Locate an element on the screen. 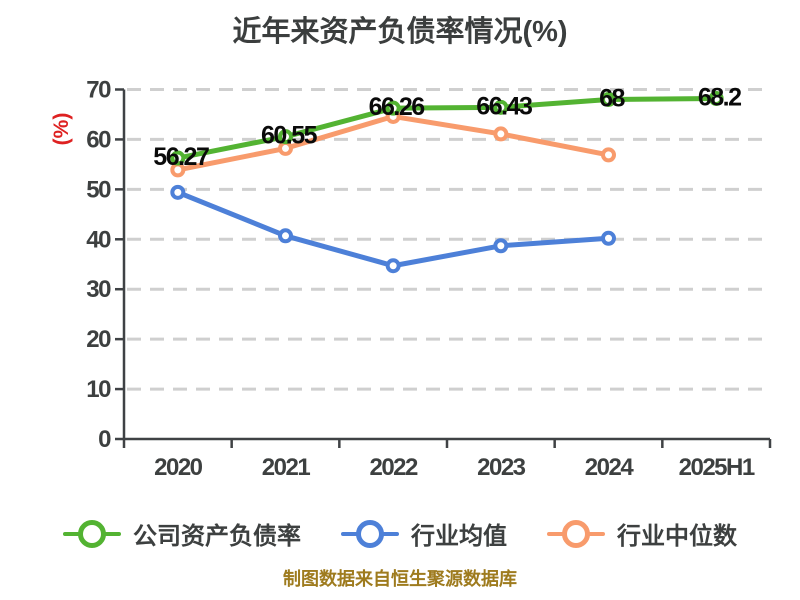 This screenshot has height=600, width=800. legend-item-industry-average: 行业均值 is located at coordinates (424, 533).